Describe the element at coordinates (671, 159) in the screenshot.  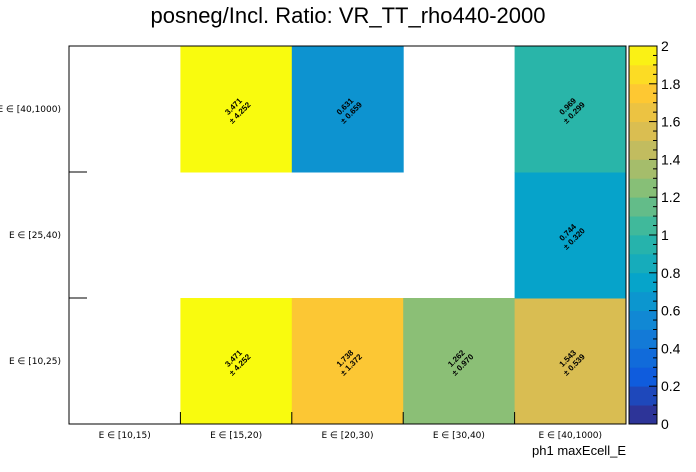
I see `color-scale-tick-label: 1.4` at that location.